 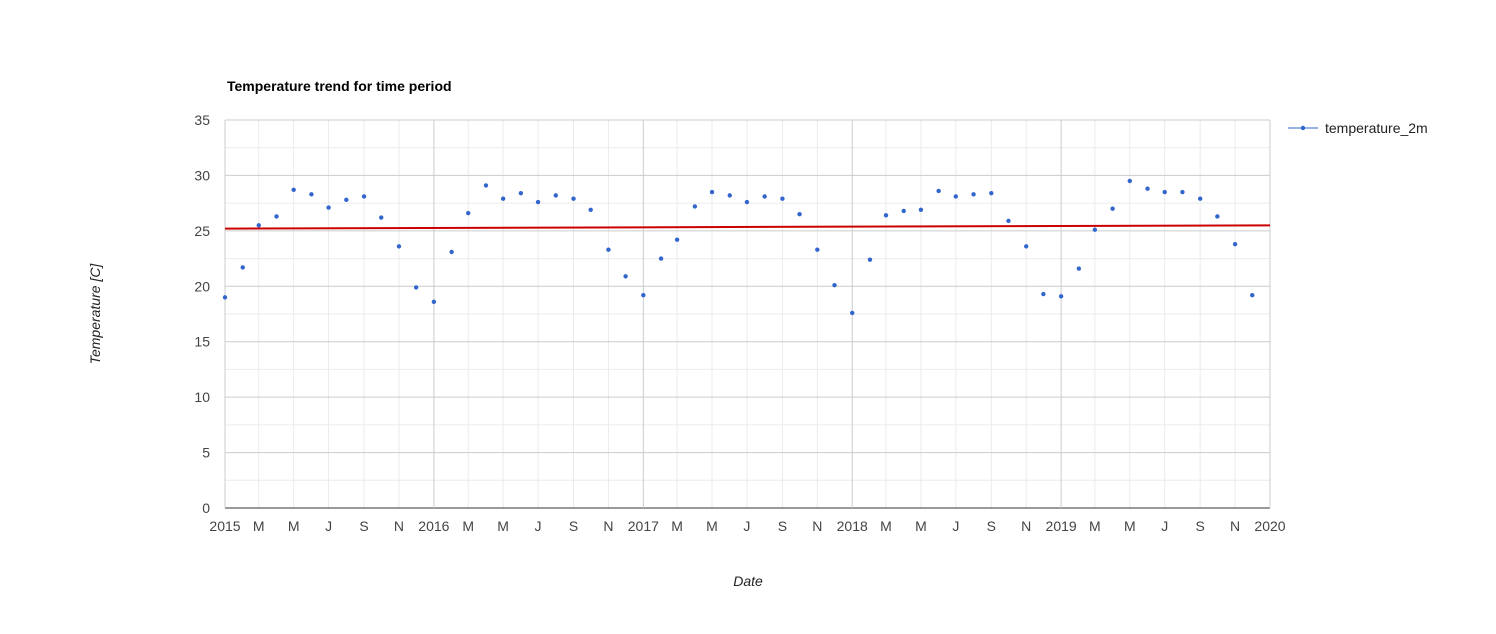 What do you see at coordinates (1376, 128) in the screenshot?
I see `legend-entry-temperature-2m: temperature_2m` at bounding box center [1376, 128].